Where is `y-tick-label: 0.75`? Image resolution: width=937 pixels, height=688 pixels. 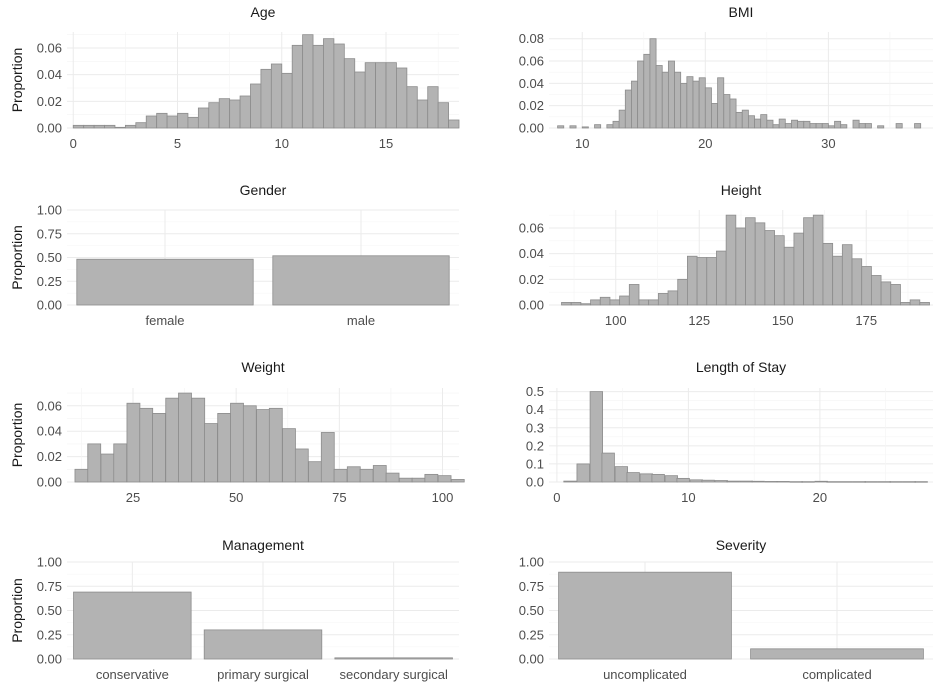 y-tick-label: 0.75 is located at coordinates (49, 233).